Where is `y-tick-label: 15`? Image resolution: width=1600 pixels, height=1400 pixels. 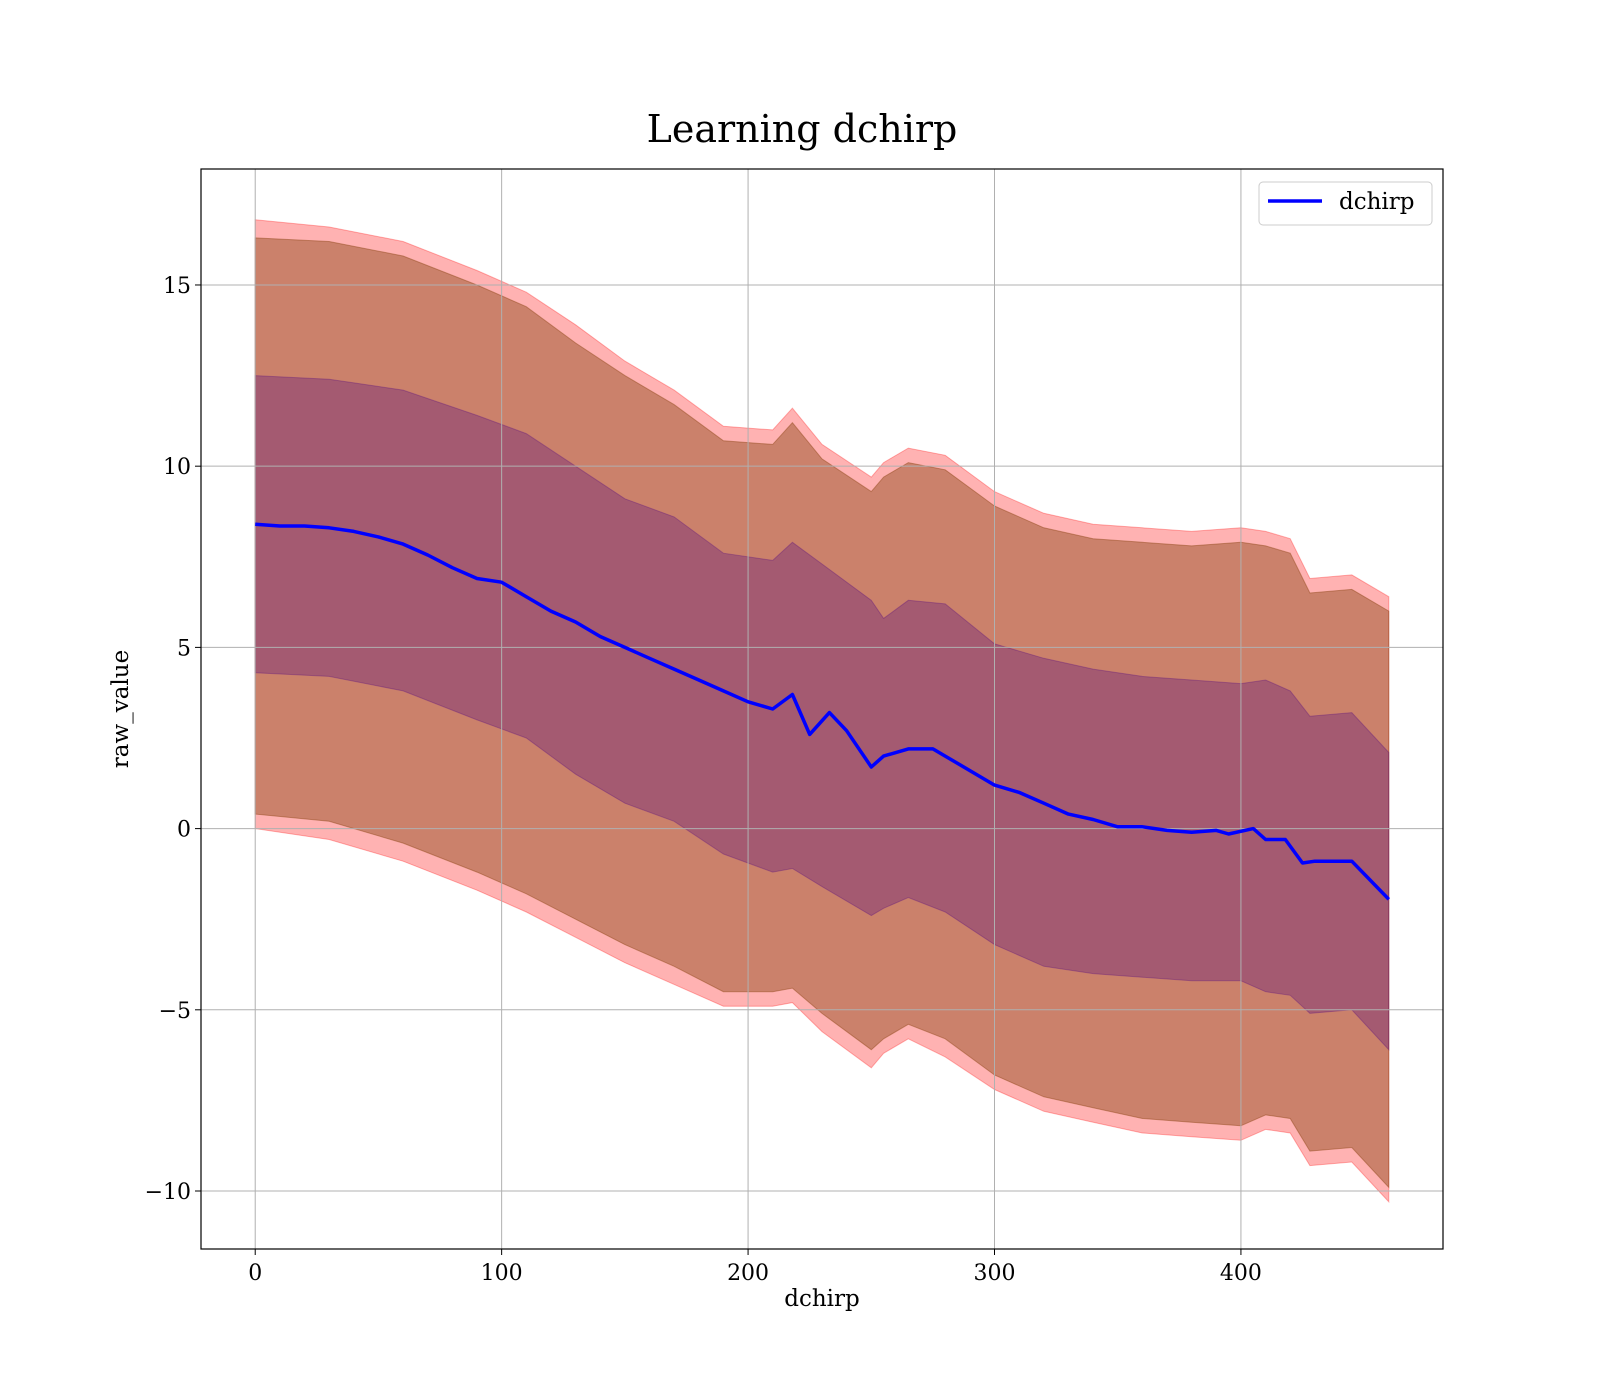 y-tick-label: 15 is located at coordinates (177, 286).